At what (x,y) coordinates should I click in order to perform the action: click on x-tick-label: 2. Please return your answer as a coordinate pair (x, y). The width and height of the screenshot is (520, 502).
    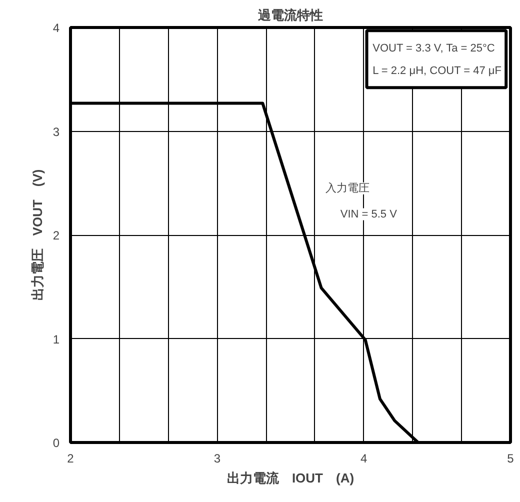
    Looking at the image, I should click on (70, 459).